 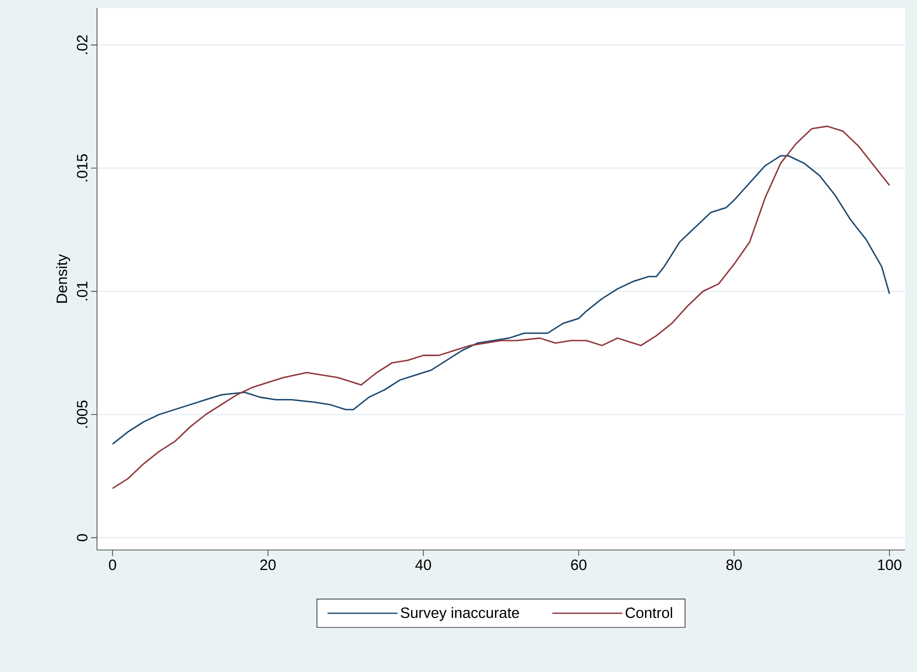 What do you see at coordinates (82, 168) in the screenshot?
I see `y-tick-label: .015` at bounding box center [82, 168].